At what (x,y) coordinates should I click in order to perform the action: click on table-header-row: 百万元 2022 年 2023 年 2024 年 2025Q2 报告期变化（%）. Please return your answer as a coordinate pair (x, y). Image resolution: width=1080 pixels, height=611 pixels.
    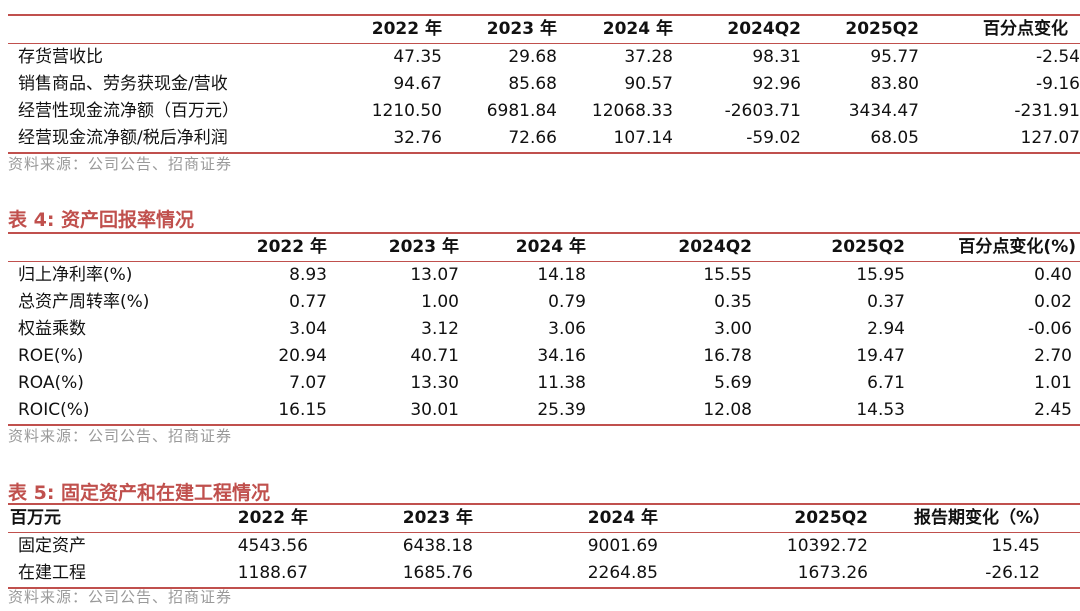
    Looking at the image, I should click on (544, 518).